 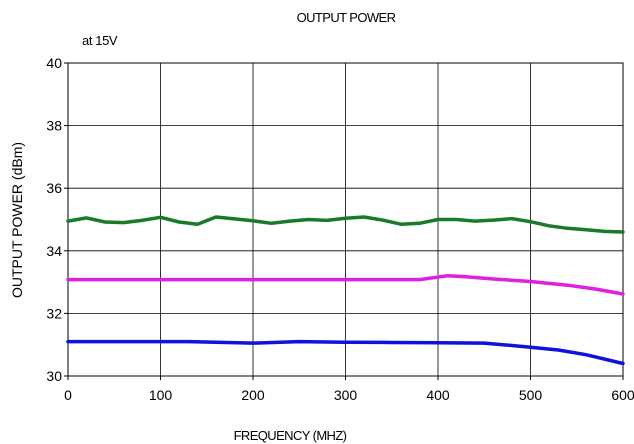 I want to click on y-tick-label: 40, so click(x=54, y=63).